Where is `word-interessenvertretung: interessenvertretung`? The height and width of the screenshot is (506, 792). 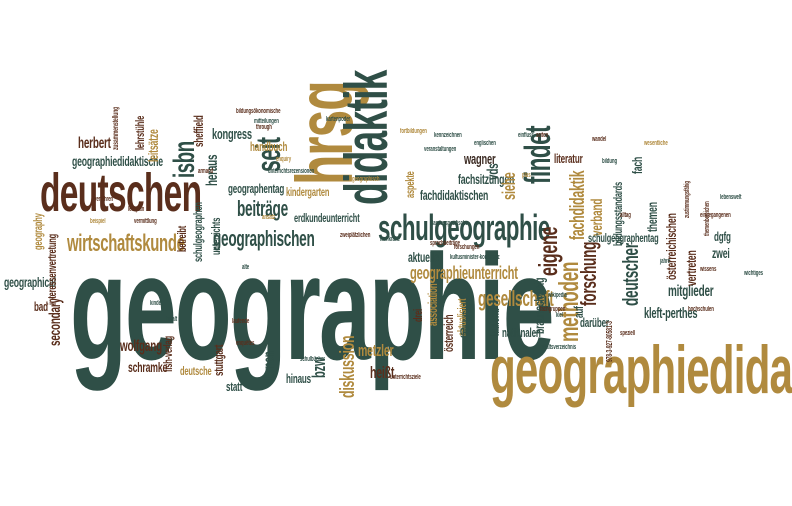 word-interessenvertretung: interessenvertretung is located at coordinates (52, 269).